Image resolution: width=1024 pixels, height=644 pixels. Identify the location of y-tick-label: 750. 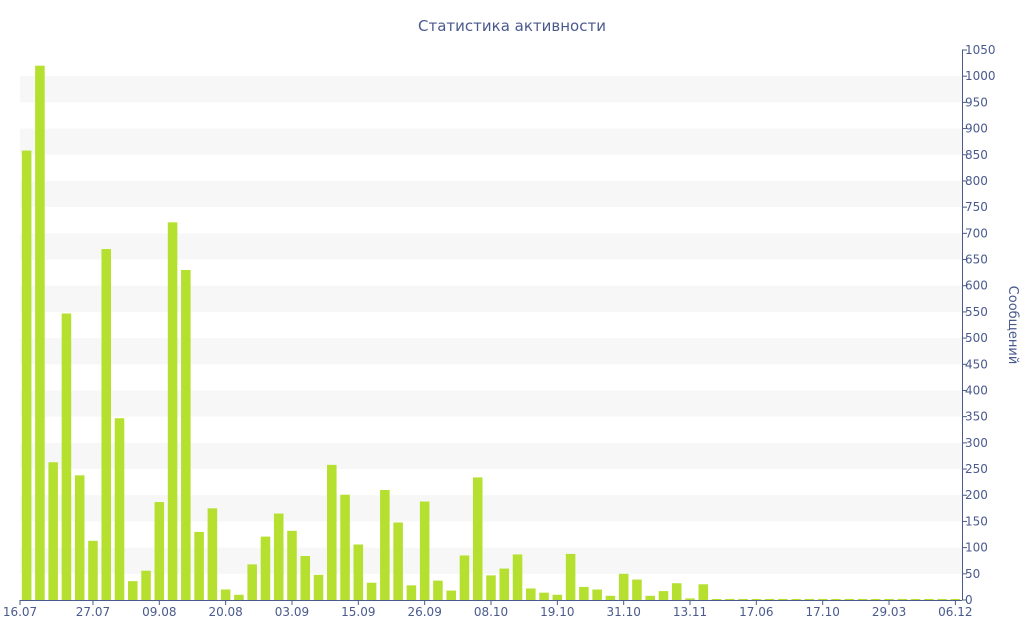
(976, 207).